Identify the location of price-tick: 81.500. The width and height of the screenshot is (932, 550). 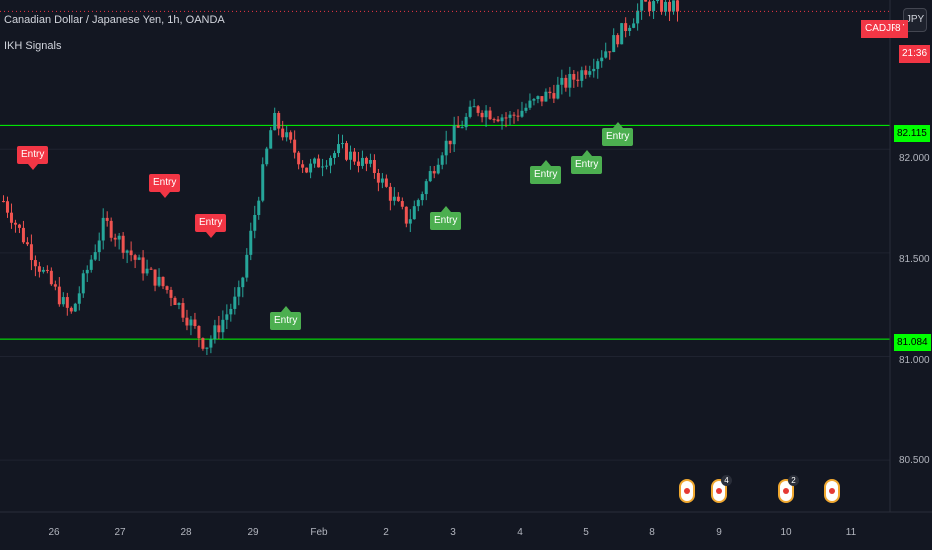
(914, 259).